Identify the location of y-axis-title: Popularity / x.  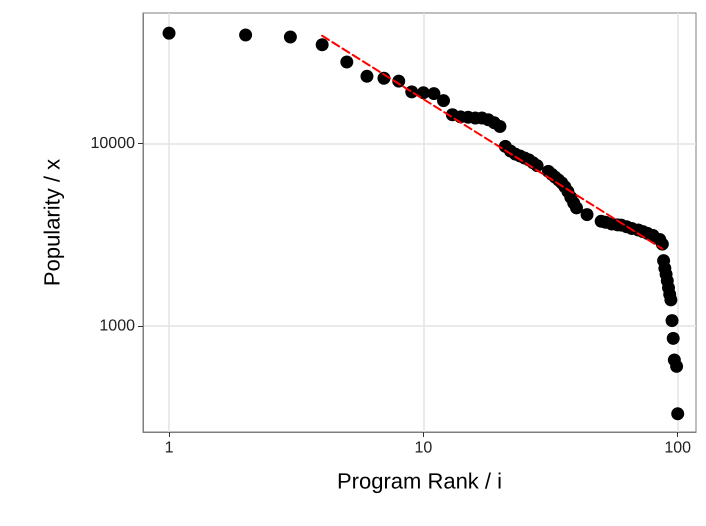
(52, 222).